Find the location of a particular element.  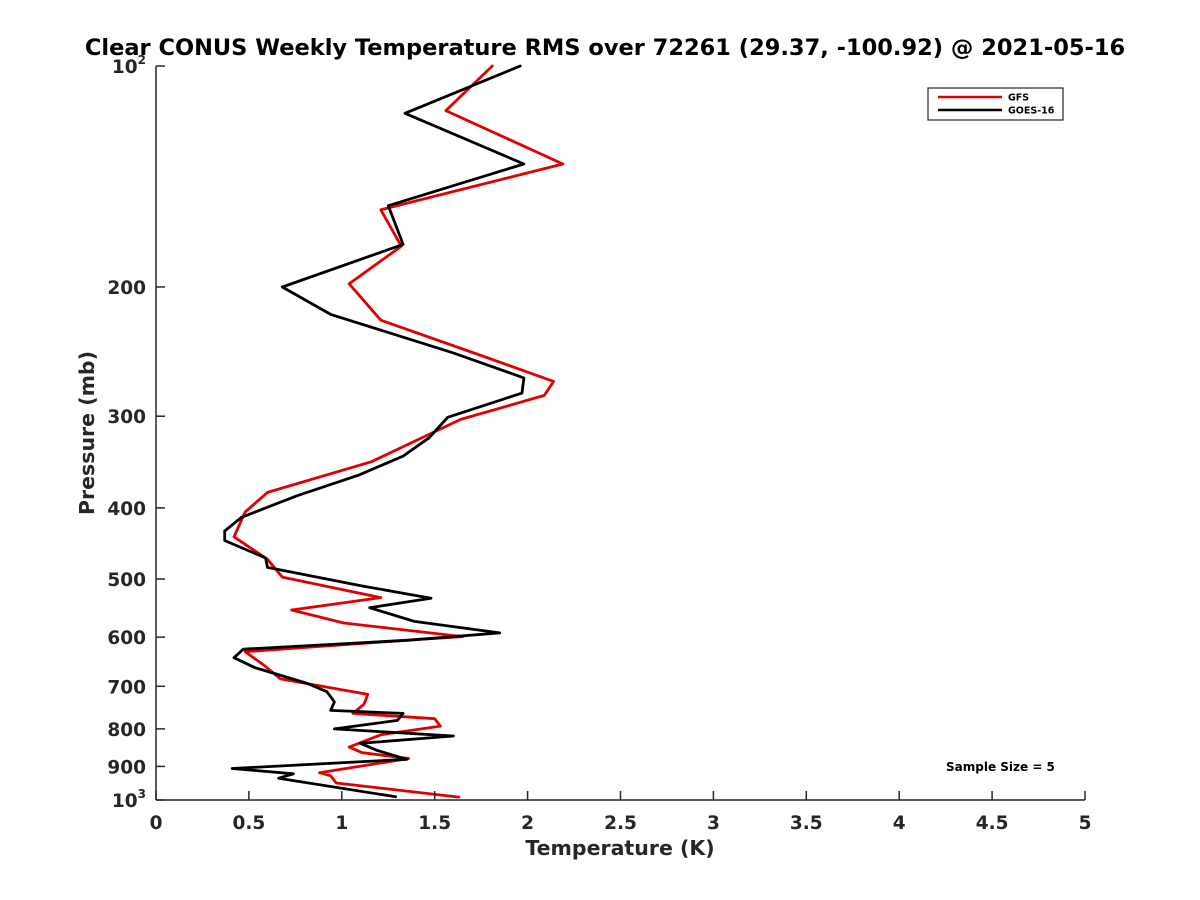

y-tick-label: 10³ is located at coordinates (129, 799).